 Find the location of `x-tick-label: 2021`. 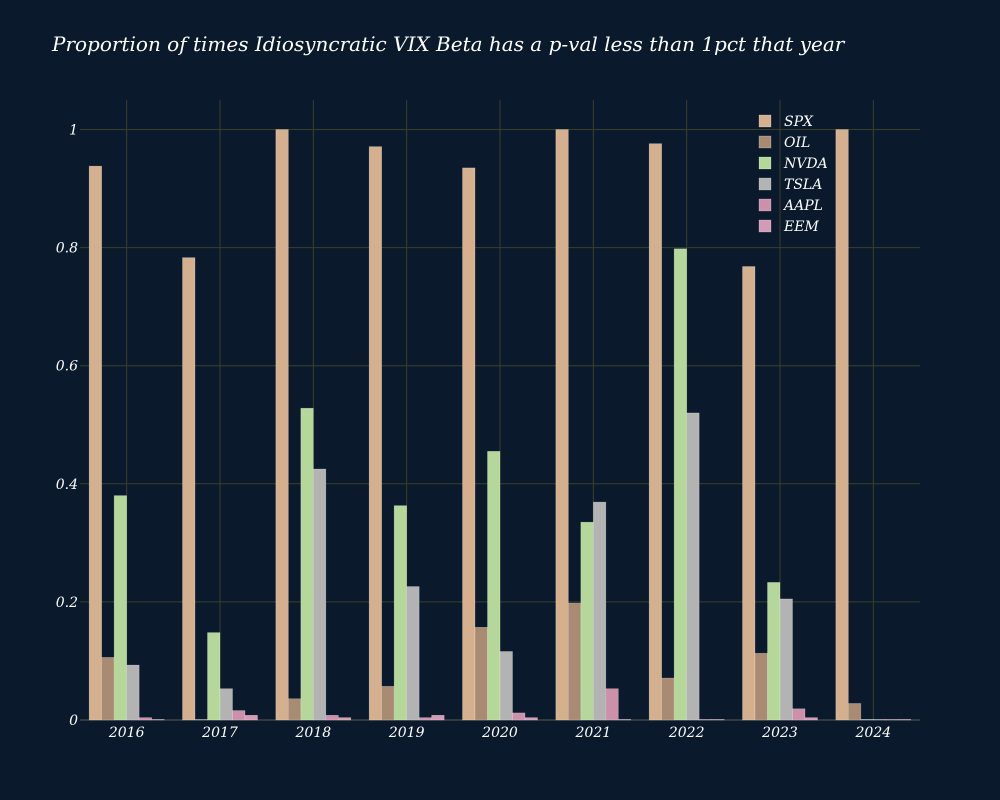

x-tick-label: 2021 is located at coordinates (593, 733).